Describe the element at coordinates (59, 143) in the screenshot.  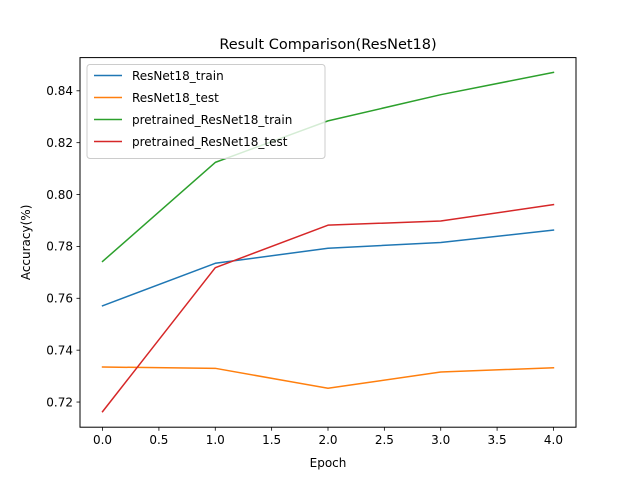
I see `y-tick-label: 0.82` at that location.